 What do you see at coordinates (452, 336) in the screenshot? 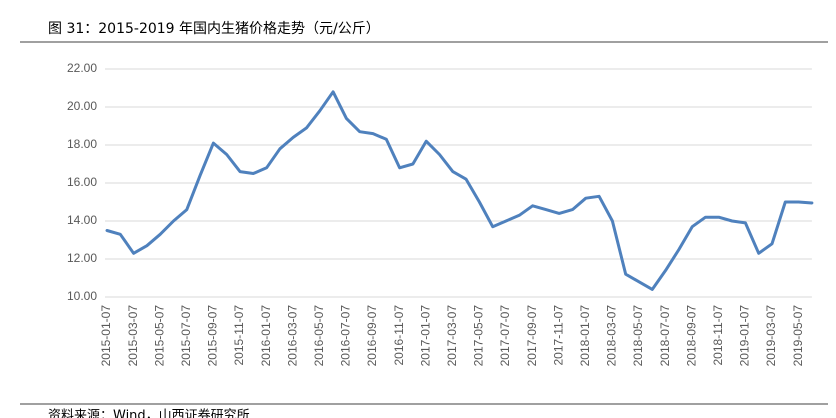
I see `x-tick-label: 2017-03-07` at bounding box center [452, 336].